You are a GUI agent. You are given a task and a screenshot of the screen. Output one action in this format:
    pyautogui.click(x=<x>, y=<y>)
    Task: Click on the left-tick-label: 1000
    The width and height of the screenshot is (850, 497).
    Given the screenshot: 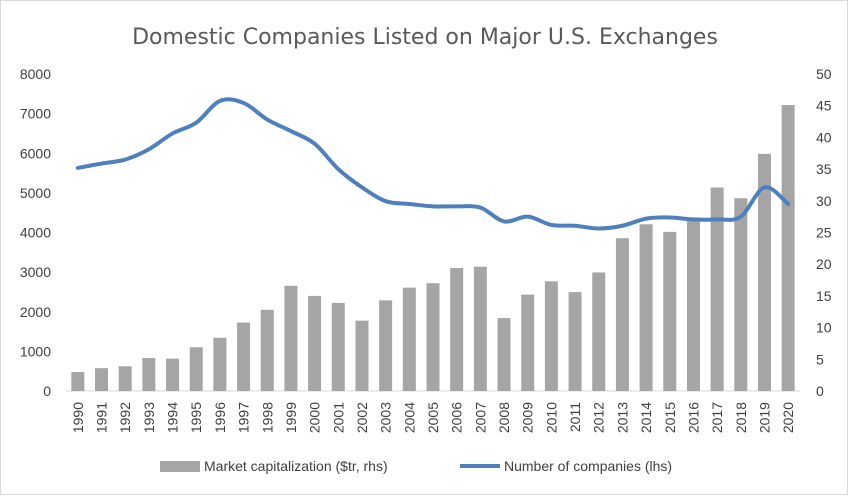 What is the action you would take?
    pyautogui.click(x=35, y=351)
    